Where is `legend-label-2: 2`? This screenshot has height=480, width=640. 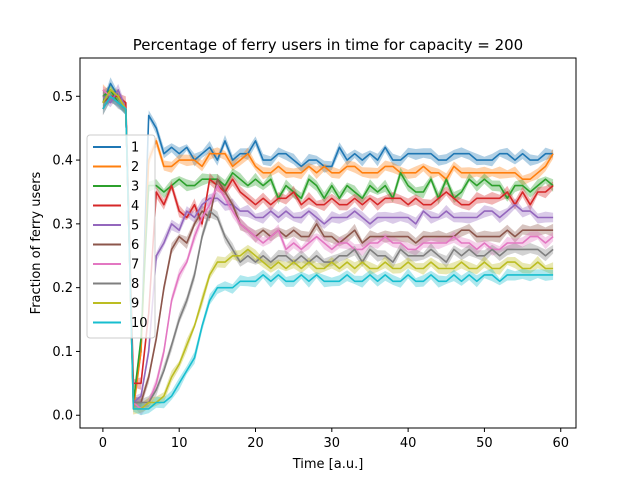 legend-label-2: 2 is located at coordinates (135, 167).